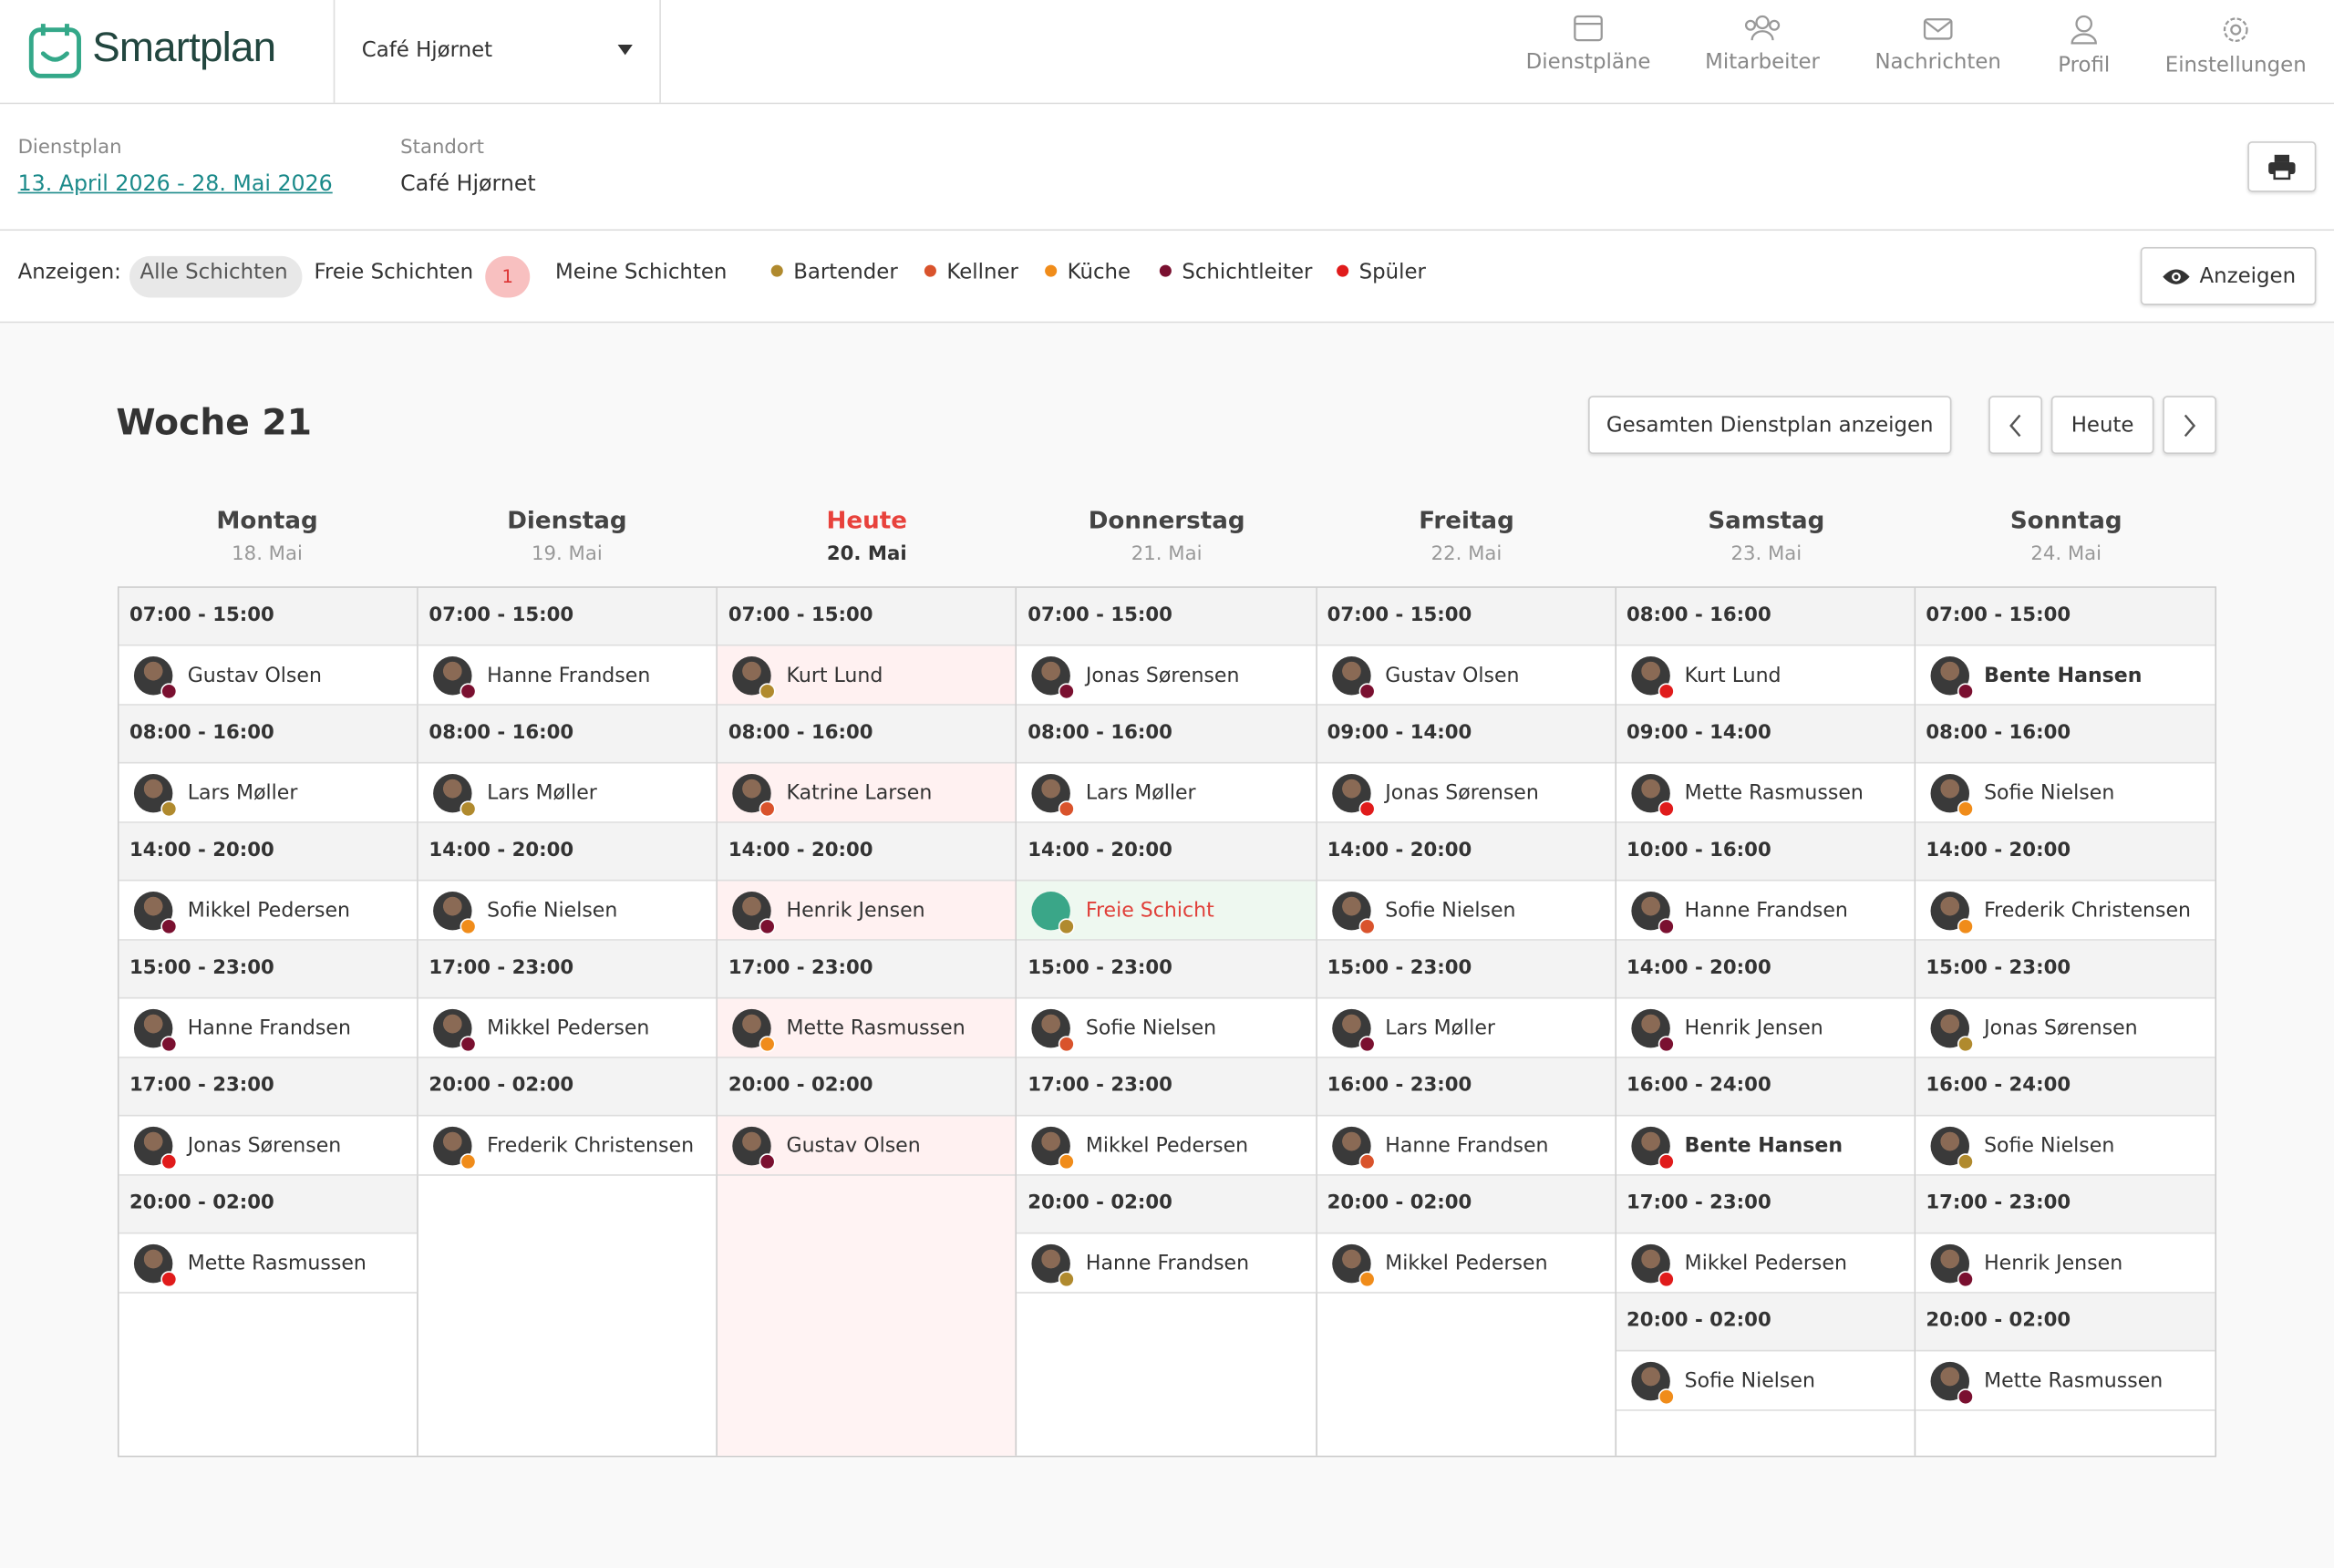 The height and width of the screenshot is (1568, 2334). What do you see at coordinates (1770, 425) in the screenshot?
I see `full-plan-button: Gesamten Dienstplan anzeigen` at bounding box center [1770, 425].